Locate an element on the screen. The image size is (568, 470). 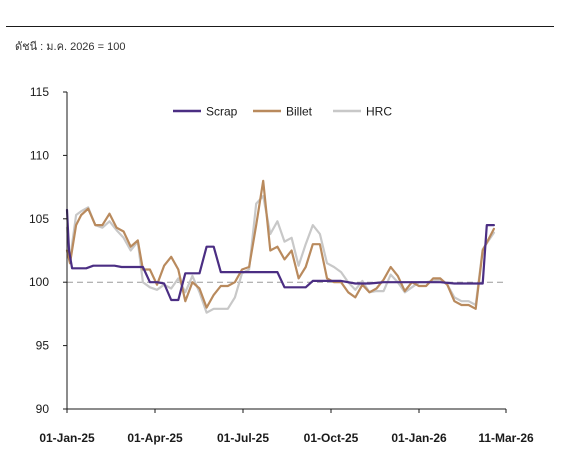
y-tick-label: 105 is located at coordinates (39, 219).